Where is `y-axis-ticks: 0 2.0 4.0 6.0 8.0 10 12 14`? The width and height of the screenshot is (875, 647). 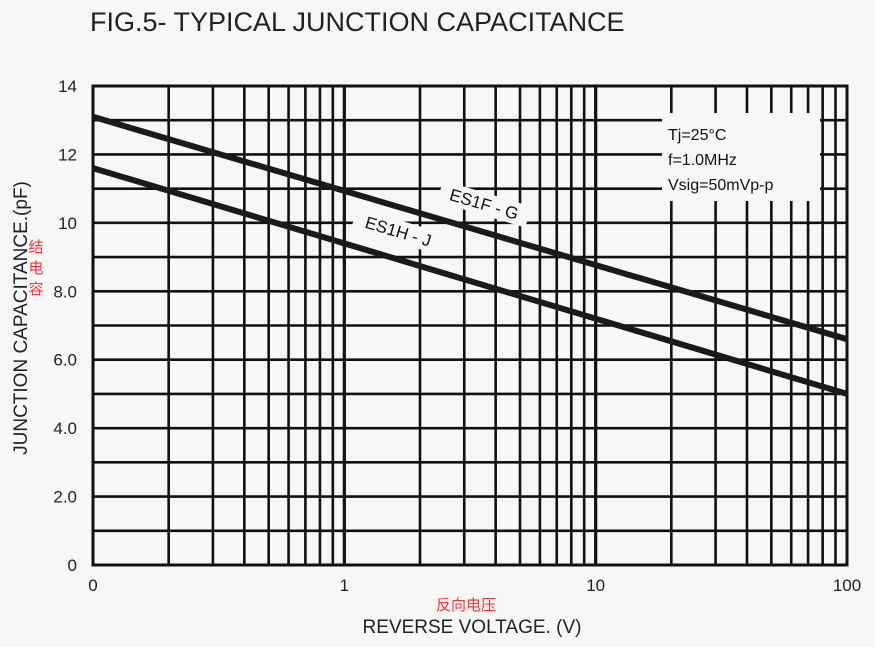
y-axis-ticks: 0 2.0 4.0 6.0 8.0 10 12 14 is located at coordinates (65, 326).